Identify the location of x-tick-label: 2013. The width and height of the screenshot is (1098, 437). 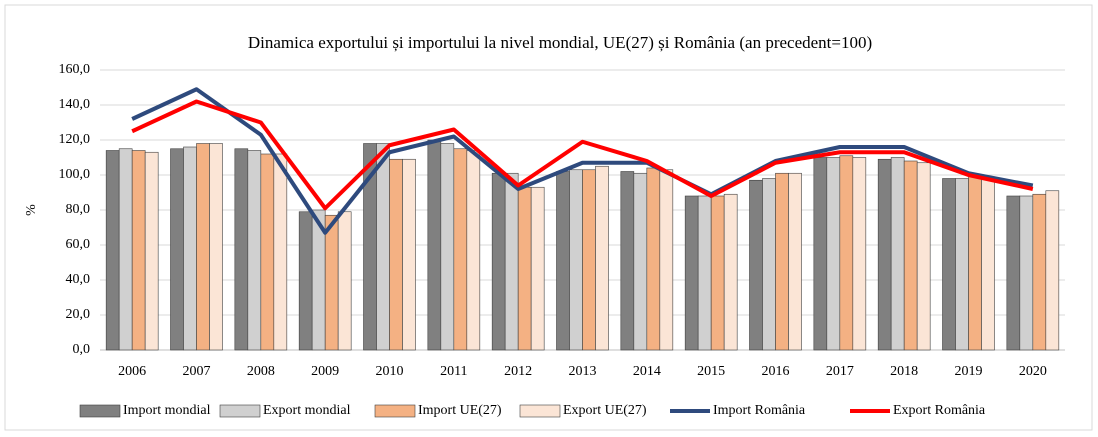
(583, 371).